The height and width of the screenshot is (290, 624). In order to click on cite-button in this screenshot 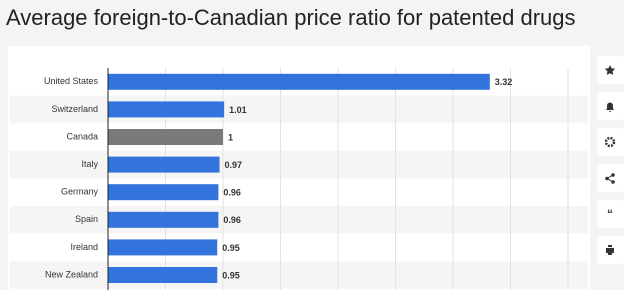, I will do `click(610, 214)`.